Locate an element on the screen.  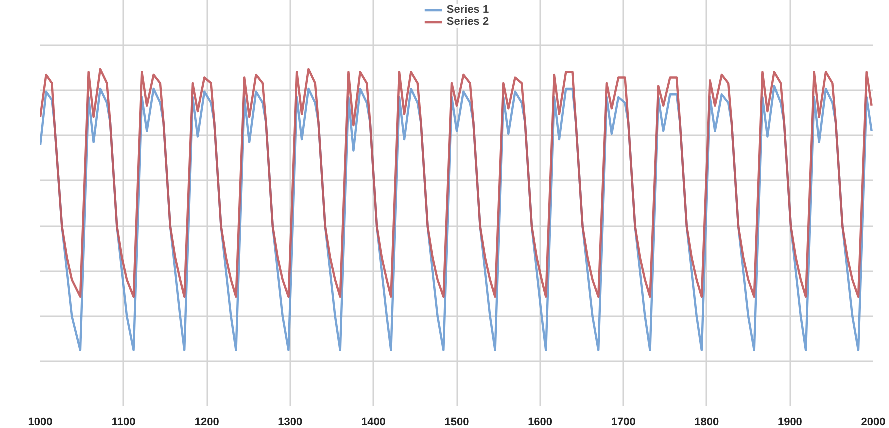
x-tick-label: 1200 is located at coordinates (207, 422).